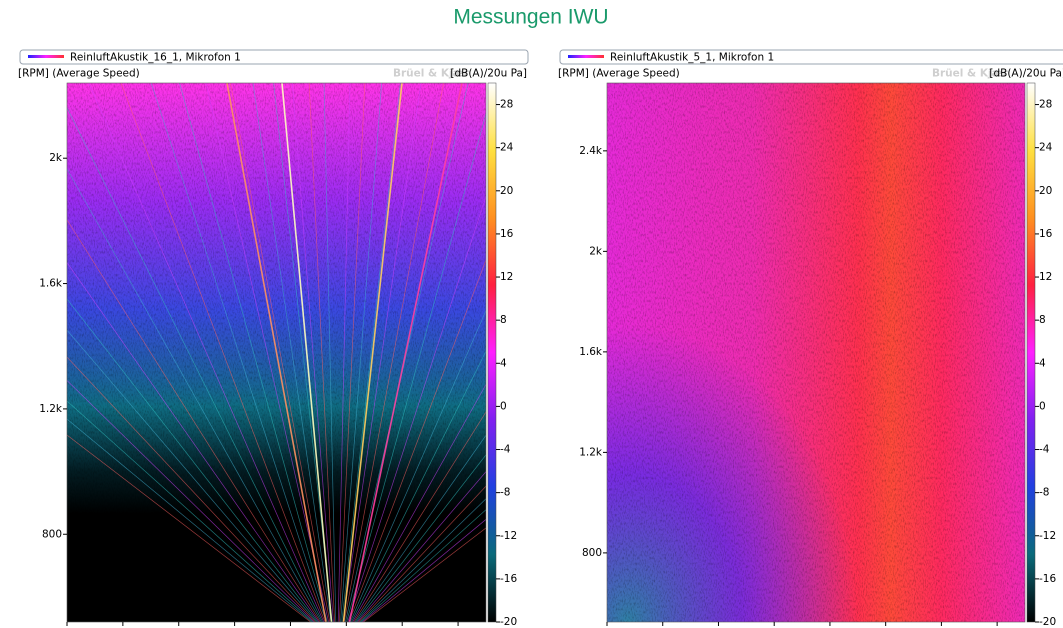 This screenshot has width=1063, height=628. I want to click on legend-label: ReinluftAkustik_16_1, Mikrofon 1, so click(155, 58).